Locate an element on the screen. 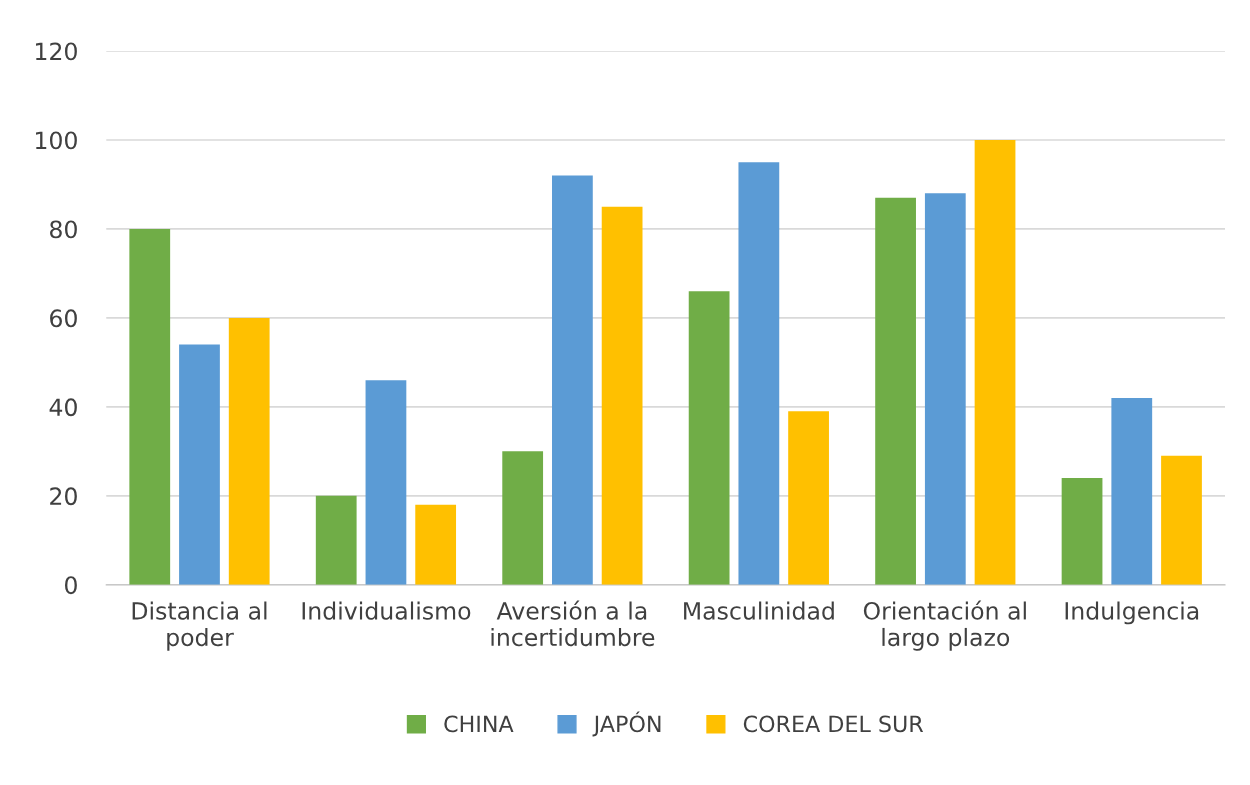  x-tick-label: Aversión a la incertidumbre is located at coordinates (573, 623).